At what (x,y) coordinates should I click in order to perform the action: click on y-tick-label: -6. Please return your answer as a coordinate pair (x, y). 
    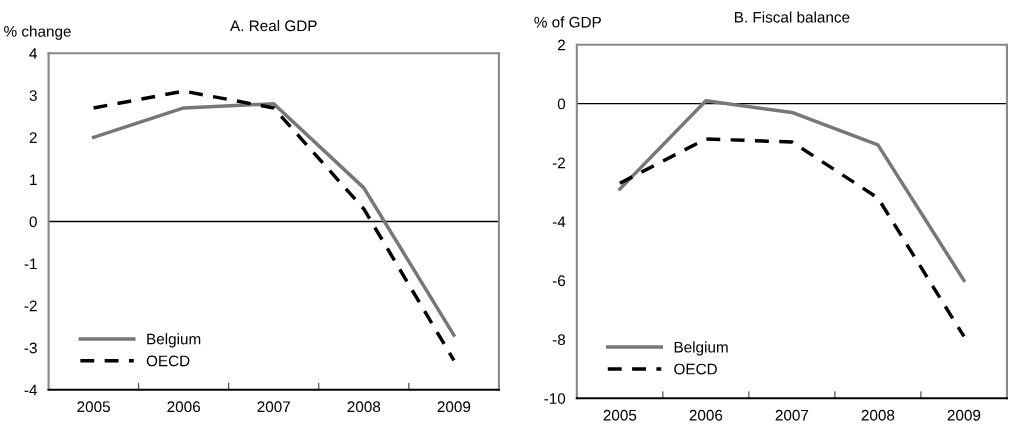
    Looking at the image, I should click on (559, 281).